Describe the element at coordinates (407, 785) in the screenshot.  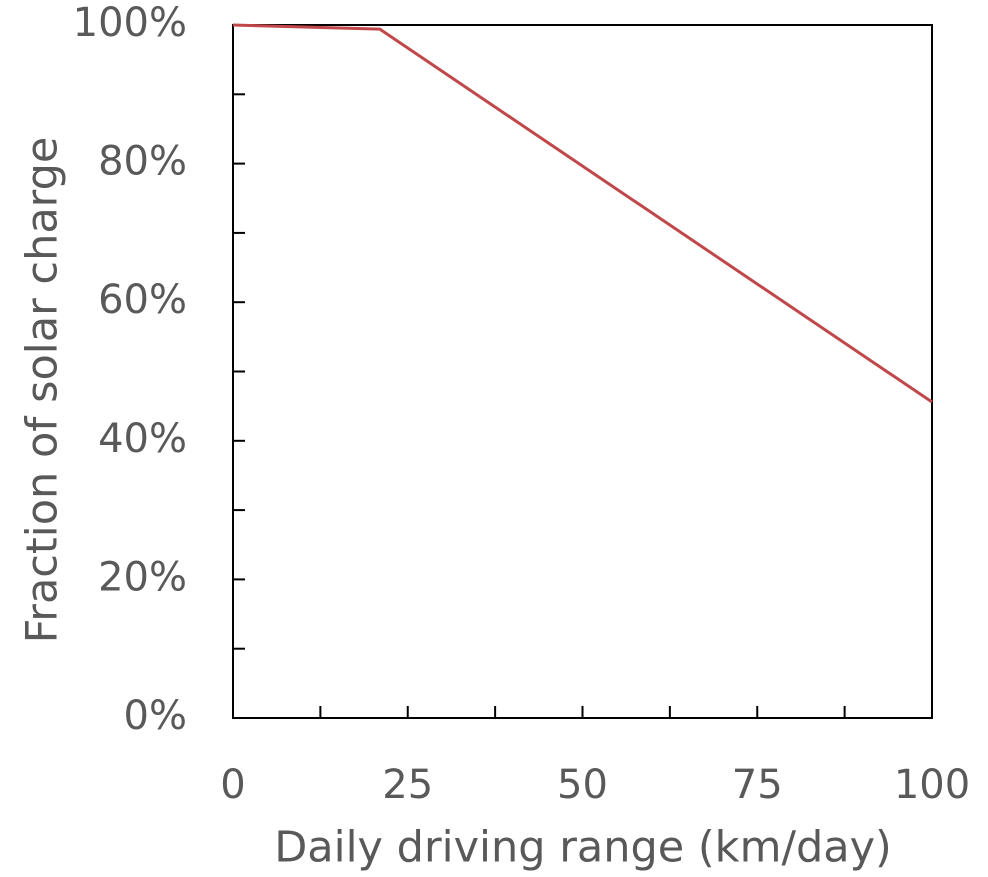
I see `x-tick-label: 25` at that location.